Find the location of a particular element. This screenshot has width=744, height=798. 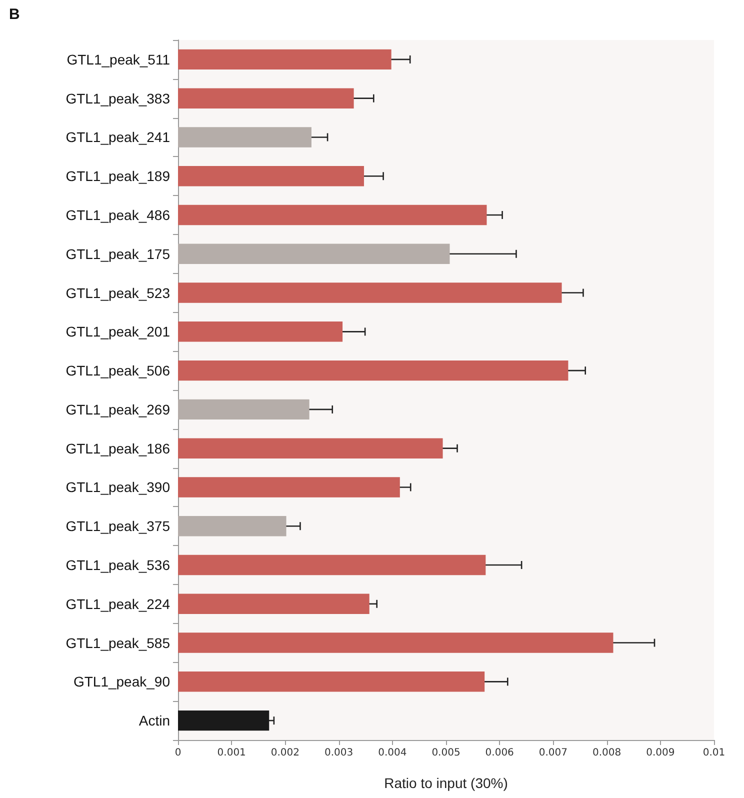

x-tick-label: 0.01 is located at coordinates (714, 753).